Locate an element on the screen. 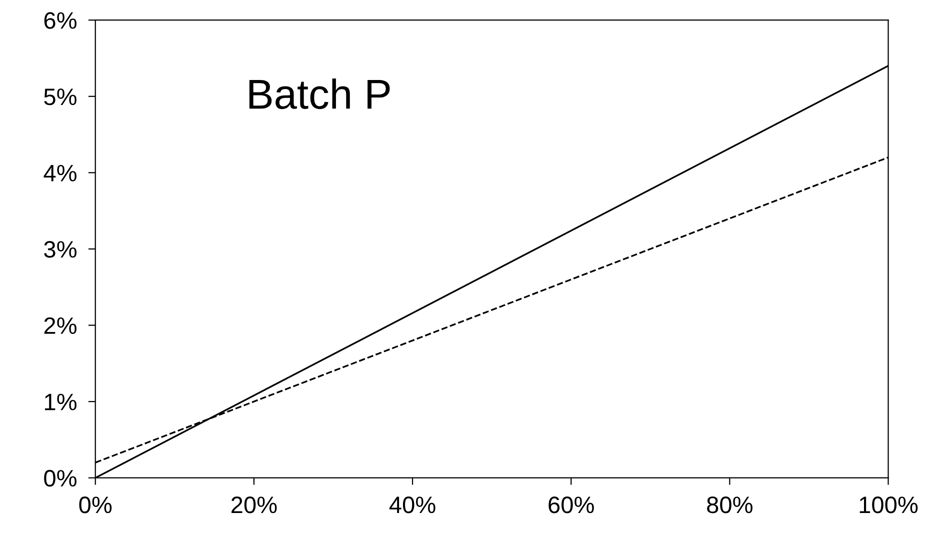 The width and height of the screenshot is (935, 543). y-tick-label: 2% is located at coordinates (60, 325).